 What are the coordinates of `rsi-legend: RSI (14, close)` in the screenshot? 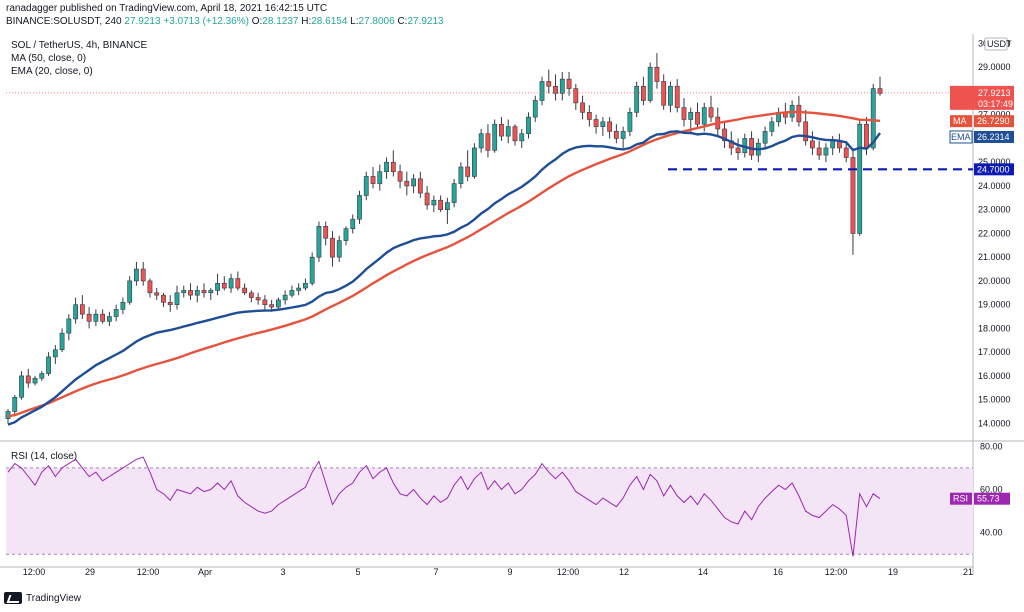 It's located at (44, 456).